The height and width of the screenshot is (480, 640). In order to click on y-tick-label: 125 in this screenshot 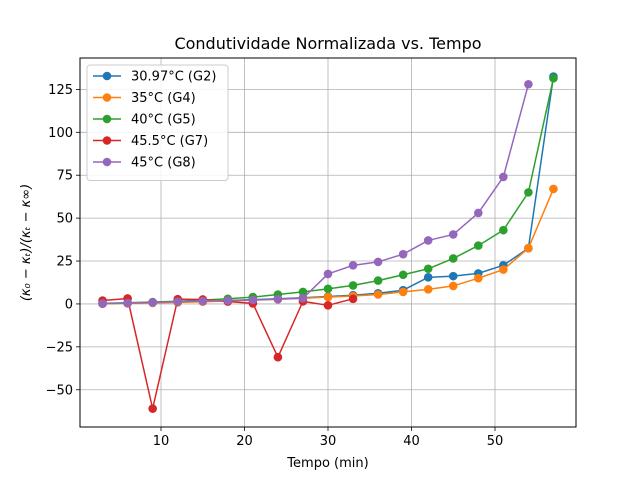, I will do `click(60, 90)`.